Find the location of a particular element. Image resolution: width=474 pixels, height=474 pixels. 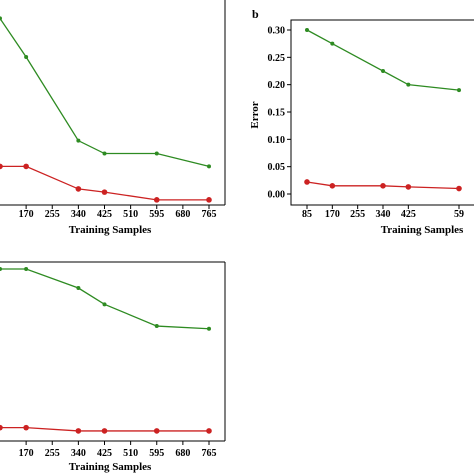

x-tick-label: 85 is located at coordinates (307, 214).